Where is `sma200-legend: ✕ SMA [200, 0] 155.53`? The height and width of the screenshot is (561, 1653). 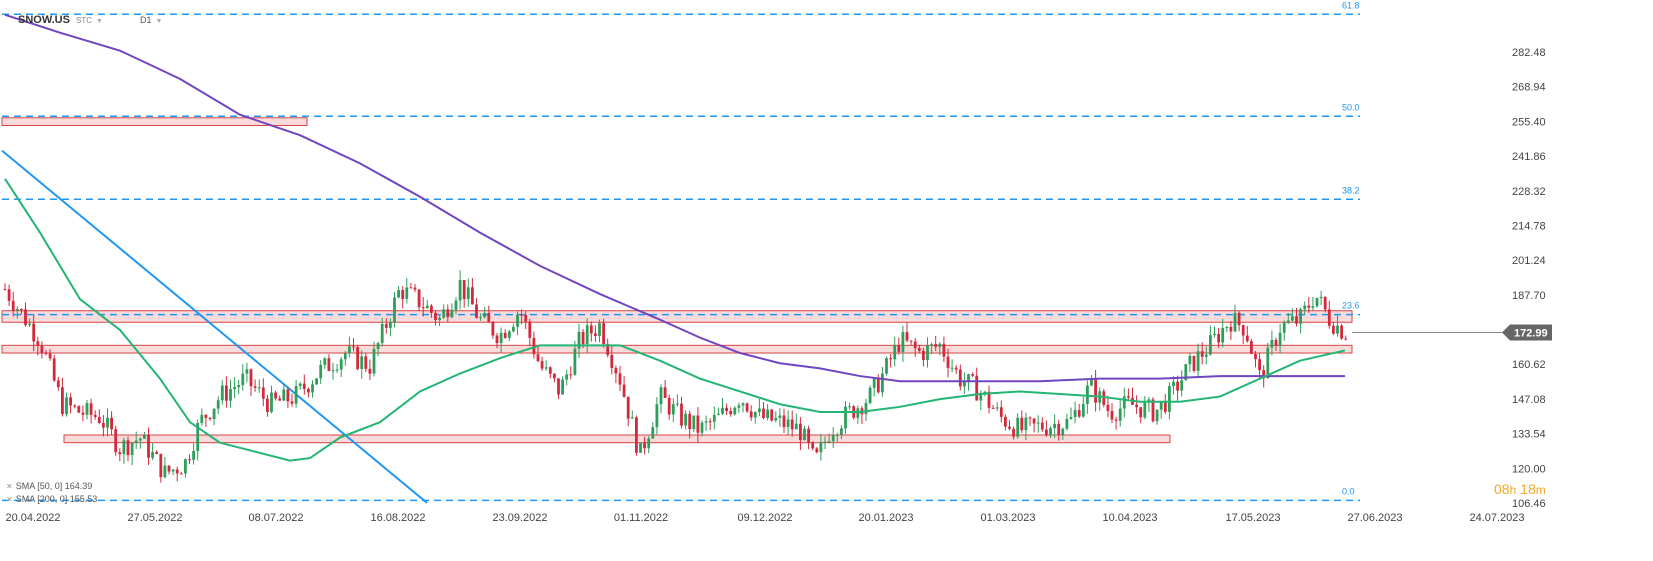 sma200-legend: ✕ SMA [200, 0] 155.53 is located at coordinates (51, 499).